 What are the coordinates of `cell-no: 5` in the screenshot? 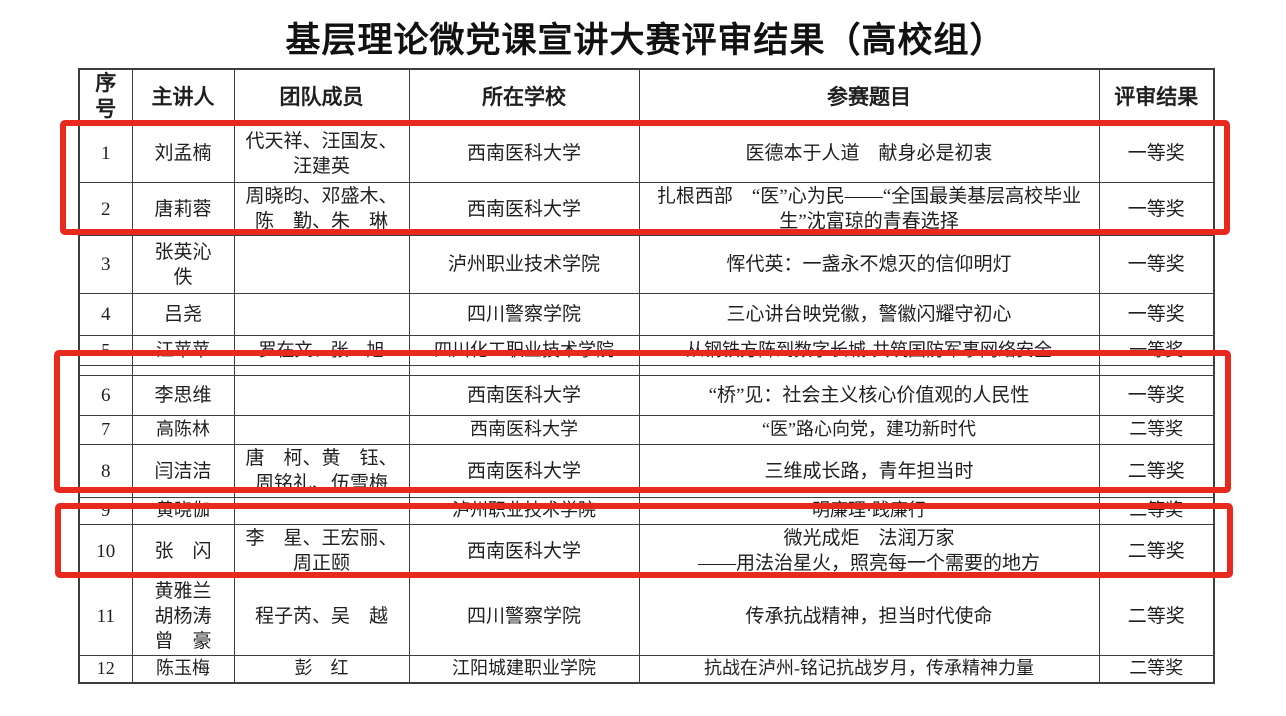 It's located at (105, 351).